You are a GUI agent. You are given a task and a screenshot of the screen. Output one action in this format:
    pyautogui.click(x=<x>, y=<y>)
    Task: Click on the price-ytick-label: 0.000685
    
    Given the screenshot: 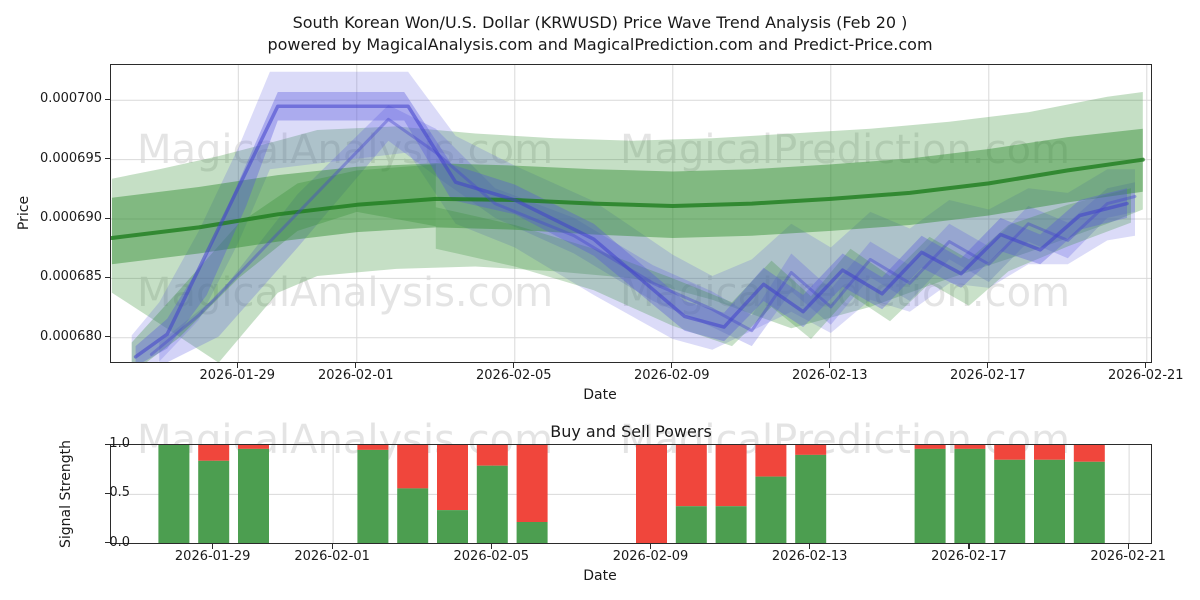 What is the action you would take?
    pyautogui.click(x=70, y=277)
    